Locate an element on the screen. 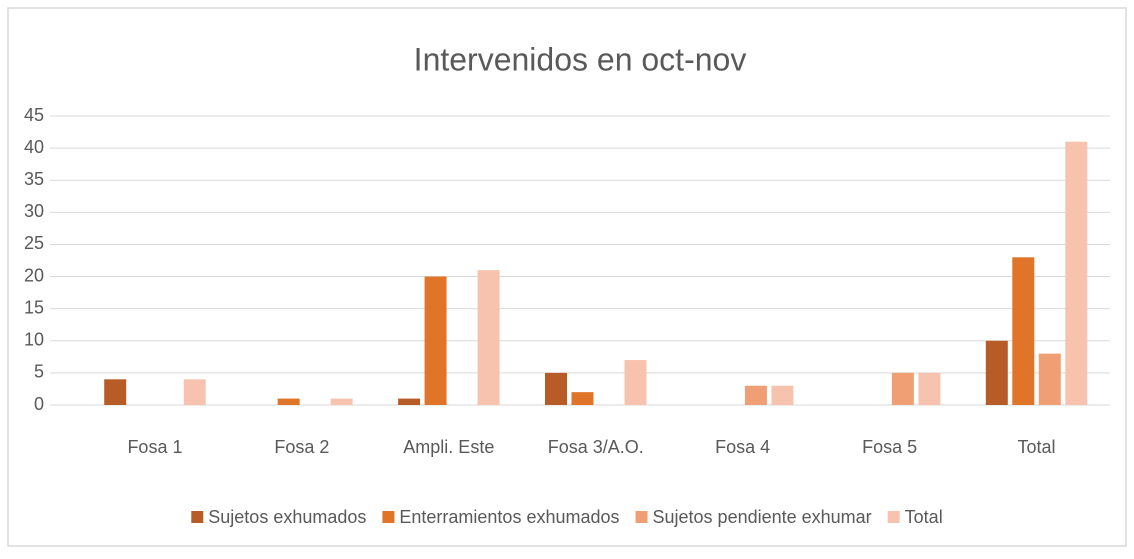 The height and width of the screenshot is (559, 1134). y-tick-label: 30 is located at coordinates (34, 211).